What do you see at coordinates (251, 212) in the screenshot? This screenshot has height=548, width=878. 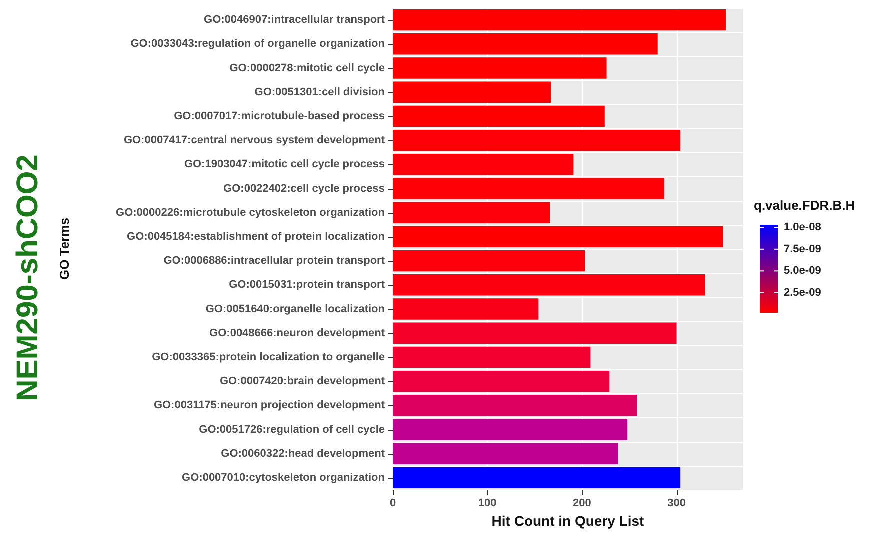 I see `y-tick-label: GO:0000226:microtubule cytoskeleton organization` at bounding box center [251, 212].